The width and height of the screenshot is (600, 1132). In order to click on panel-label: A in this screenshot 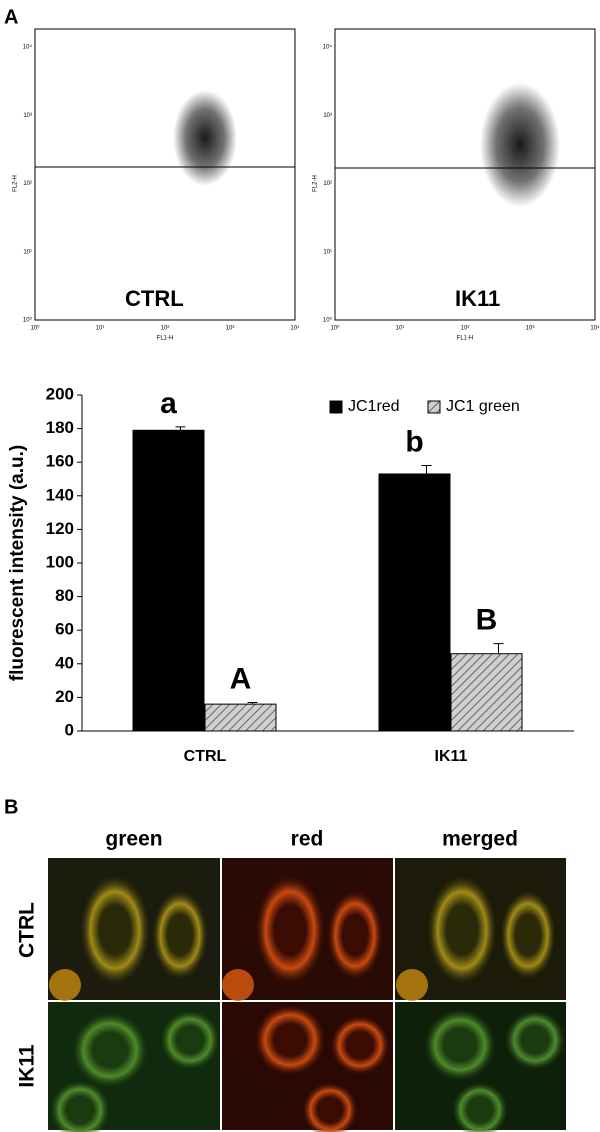, I will do `click(11, 17)`.